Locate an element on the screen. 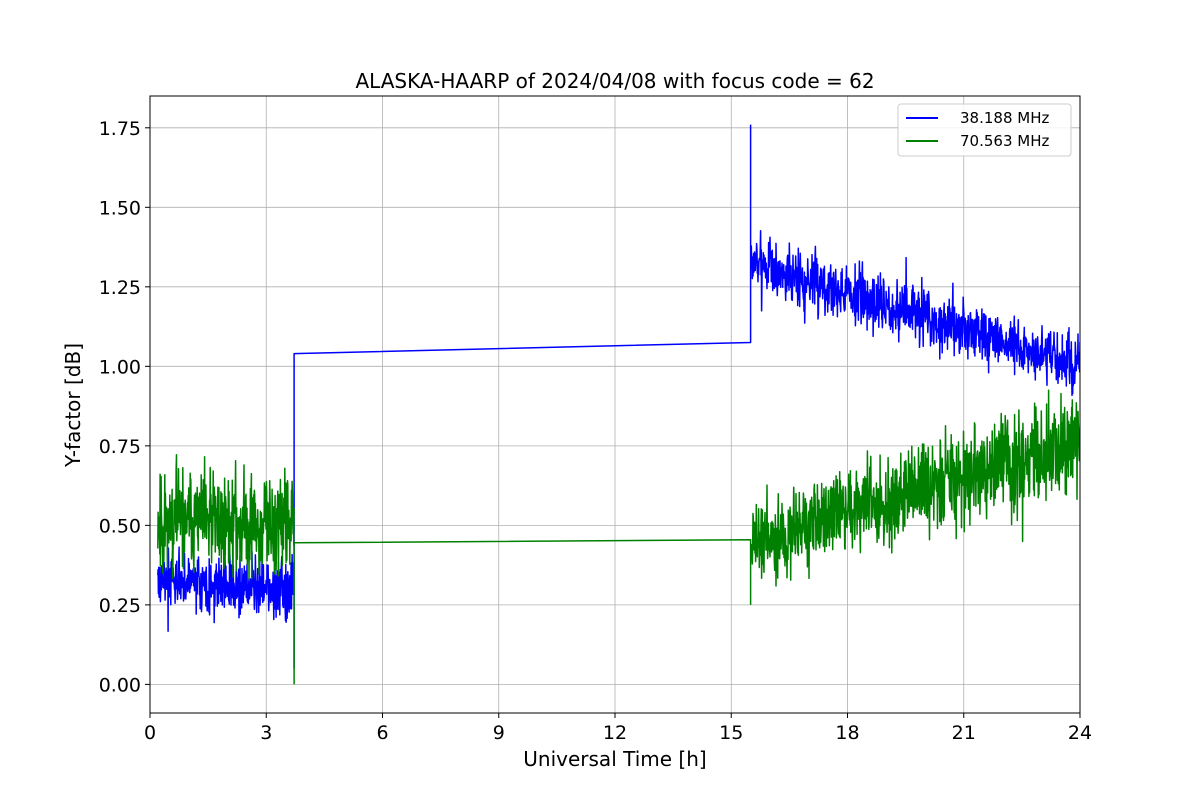 Image resolution: width=1200 pixels, height=800 pixels. x-axis-title: Universal Time [h] is located at coordinates (614, 759).